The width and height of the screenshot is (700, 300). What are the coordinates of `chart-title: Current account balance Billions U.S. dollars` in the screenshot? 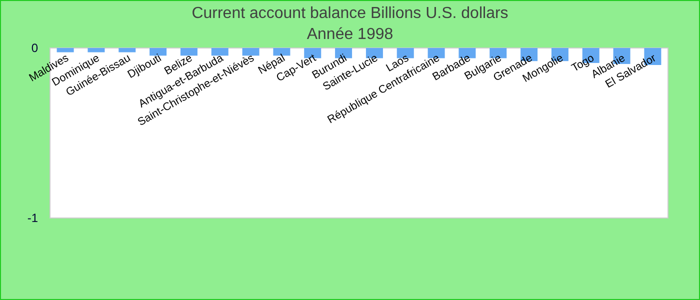 It's located at (350, 13).